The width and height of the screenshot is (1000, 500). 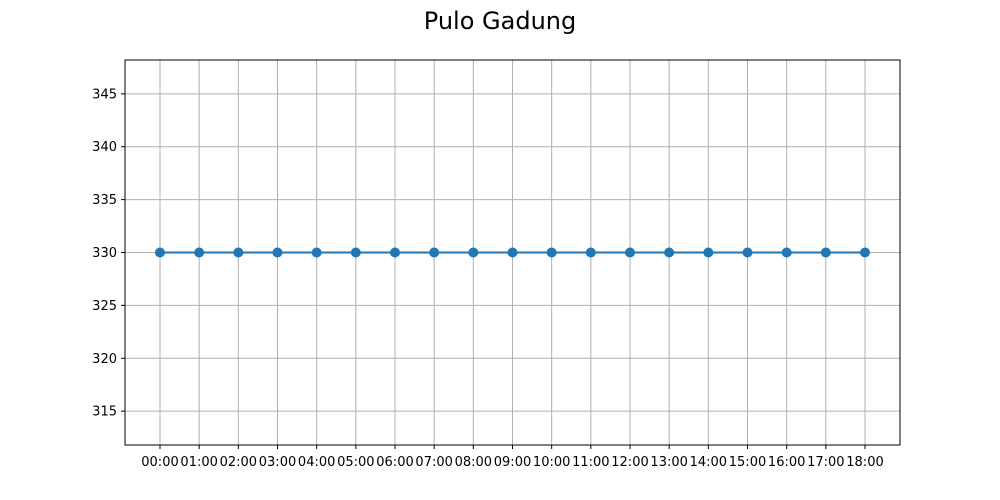 What do you see at coordinates (198, 462) in the screenshot?
I see `x-tick-label: 01:00` at bounding box center [198, 462].